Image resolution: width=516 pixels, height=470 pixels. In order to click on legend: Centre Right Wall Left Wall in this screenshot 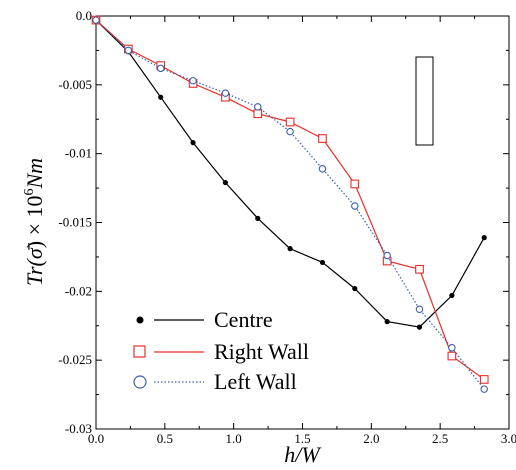, I will do `click(221, 350)`.